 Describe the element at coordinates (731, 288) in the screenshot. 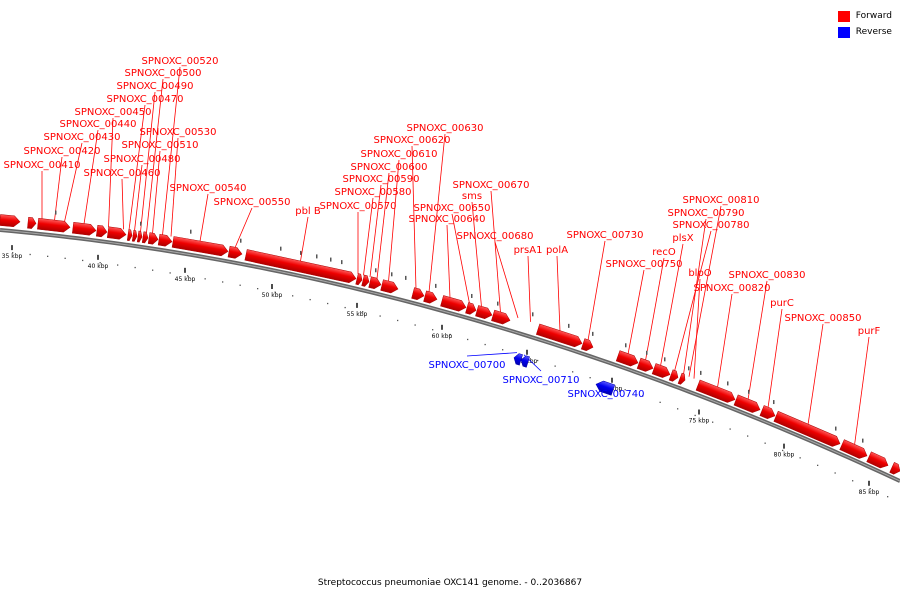

I see `gene-label: SPNOXC_00820` at that location.